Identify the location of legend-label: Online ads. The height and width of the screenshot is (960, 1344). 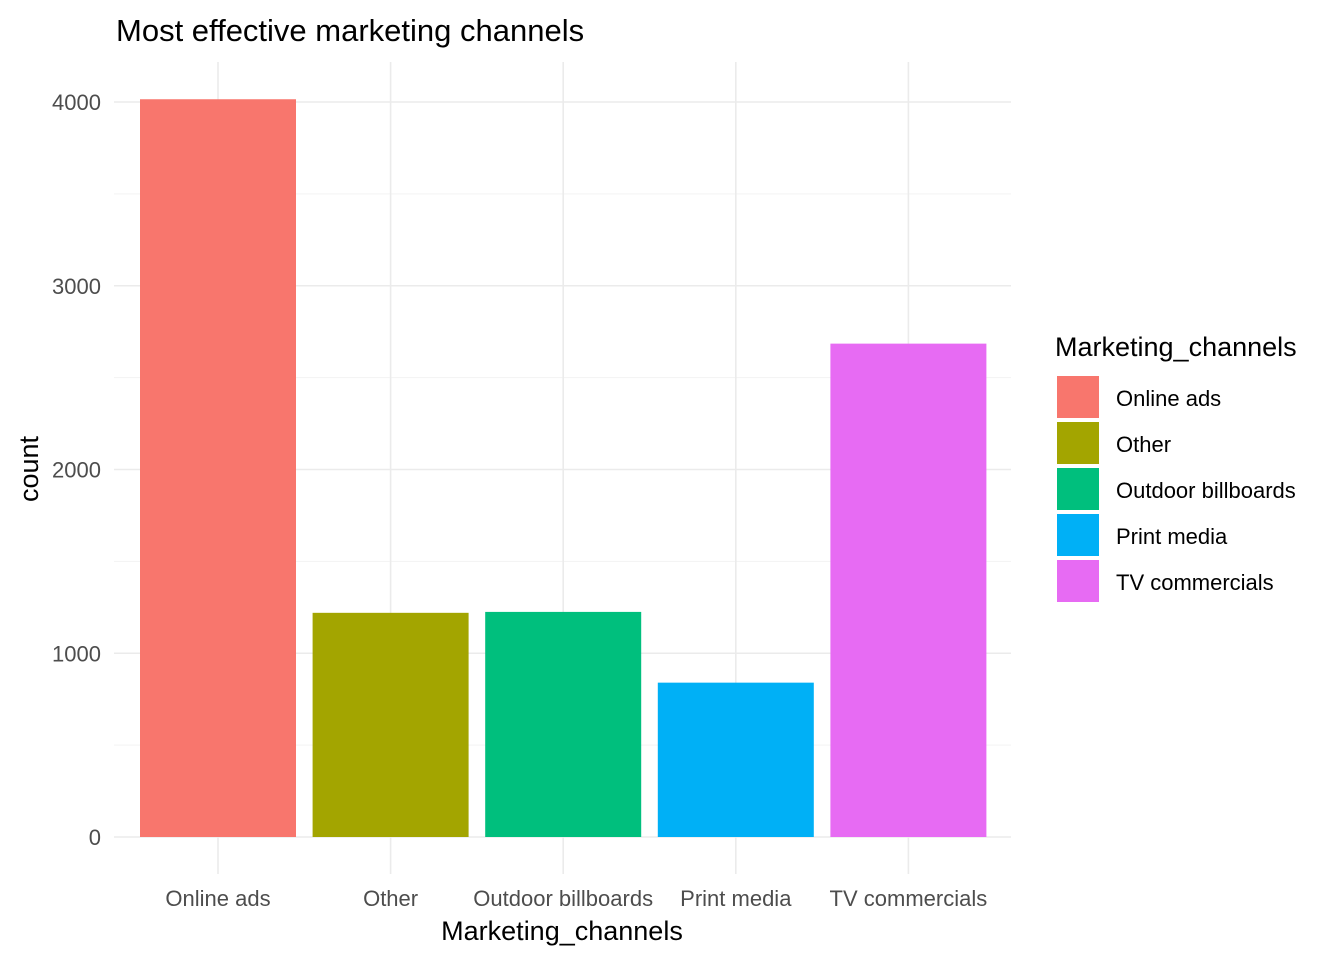
(1168, 398).